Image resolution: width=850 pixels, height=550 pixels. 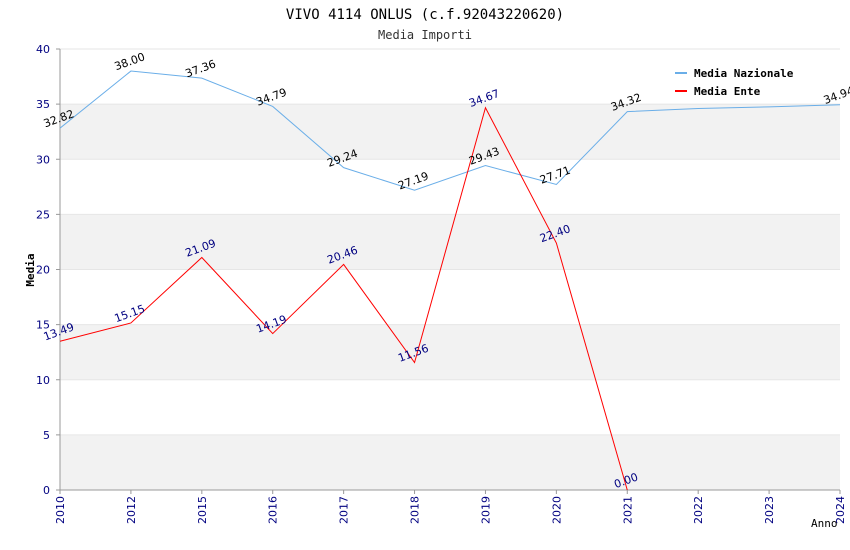 I want to click on x-tick-label: 2021, so click(x=627, y=510).